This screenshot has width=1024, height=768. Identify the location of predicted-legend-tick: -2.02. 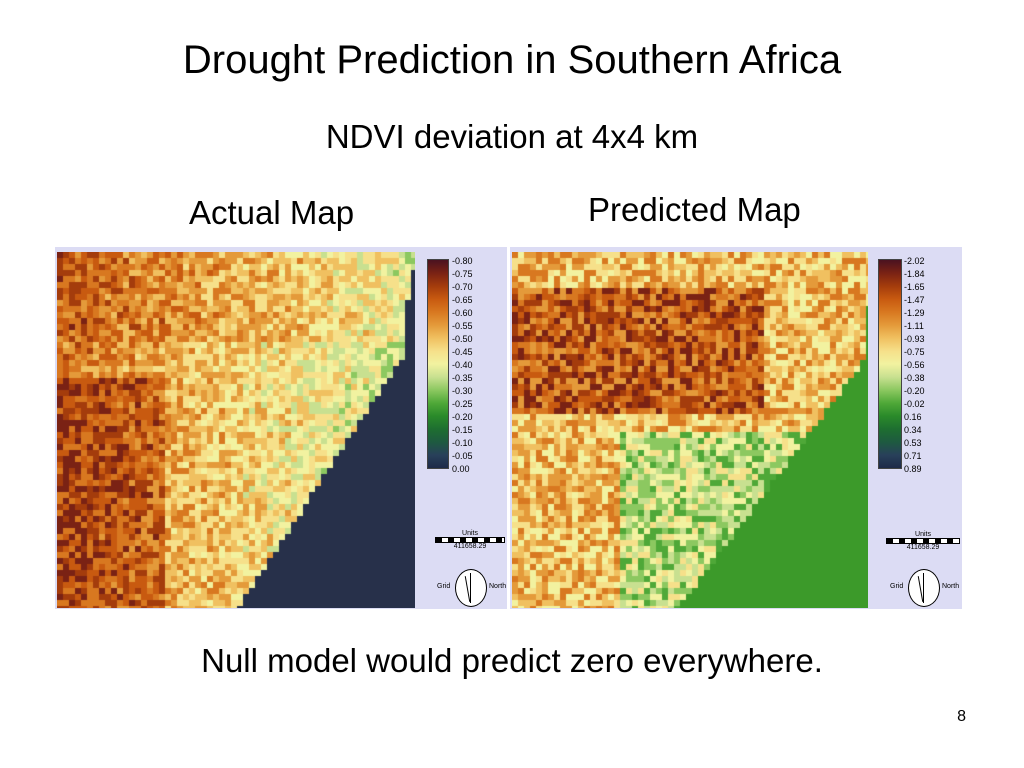
(914, 261).